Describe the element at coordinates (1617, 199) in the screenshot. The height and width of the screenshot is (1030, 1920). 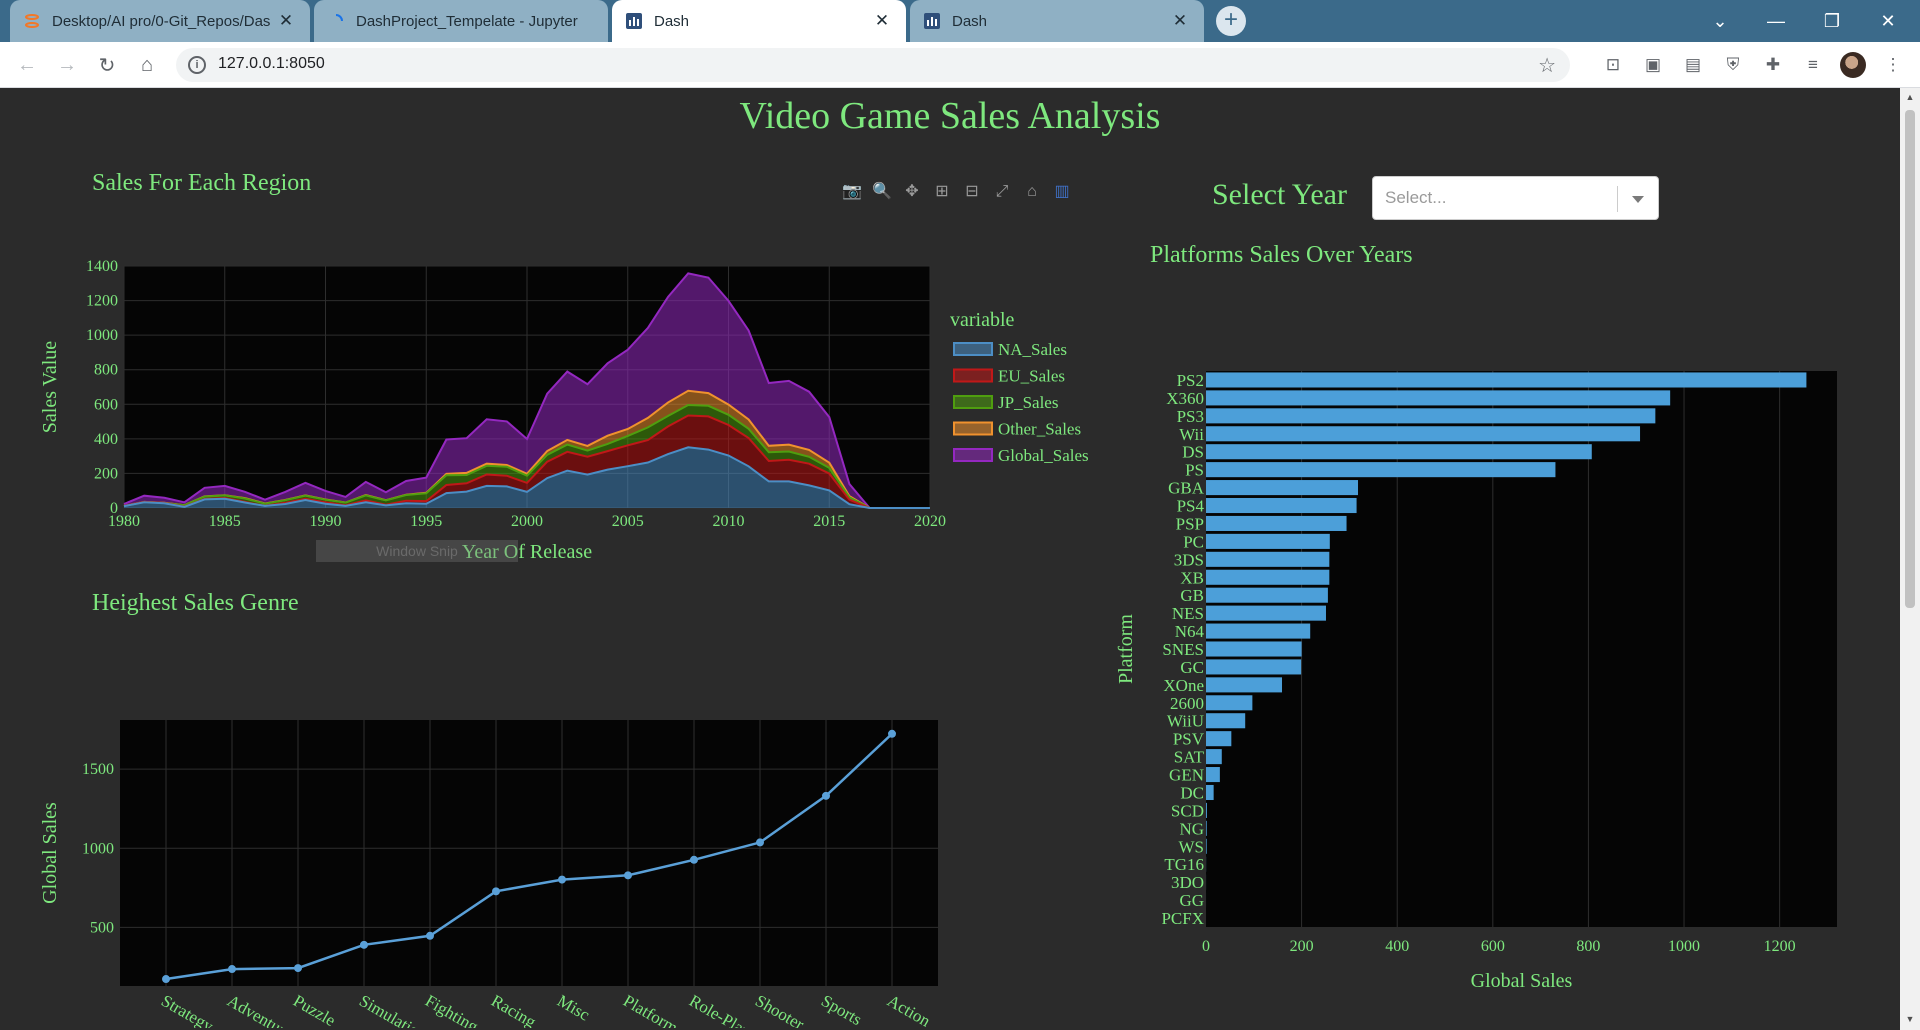
I see `dropdown-separator` at that location.